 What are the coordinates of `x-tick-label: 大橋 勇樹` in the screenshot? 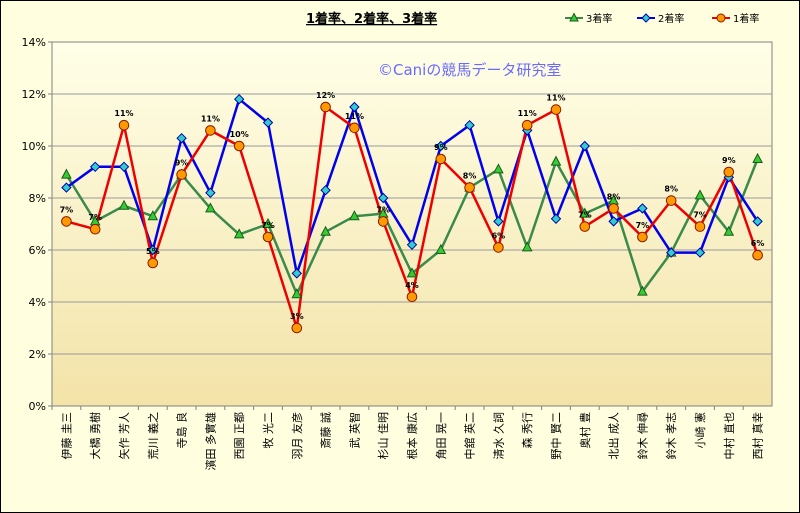 It's located at (95, 436).